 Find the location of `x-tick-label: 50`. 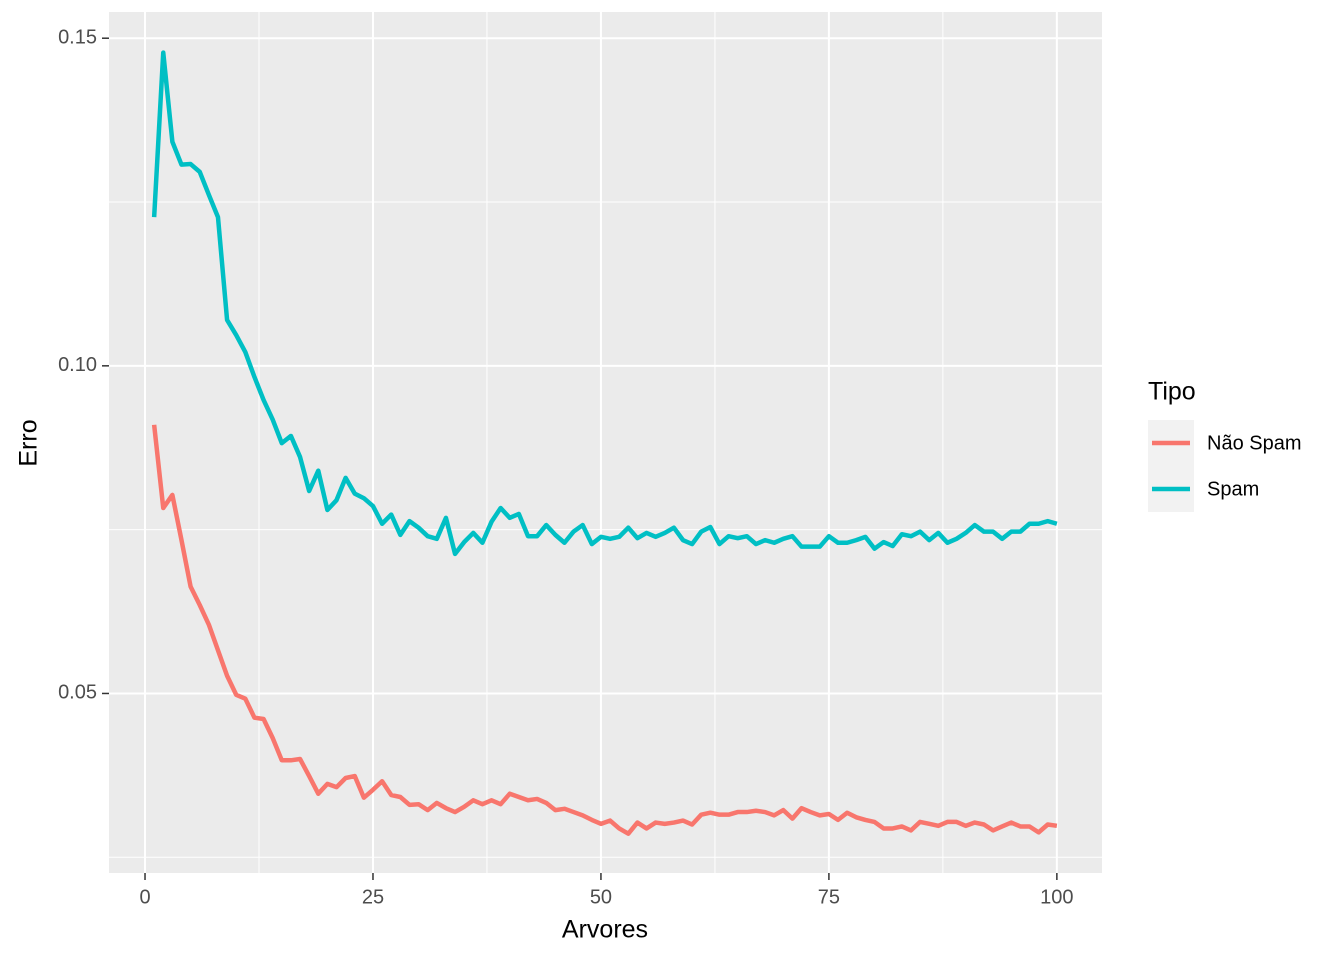

x-tick-label: 50 is located at coordinates (601, 897).